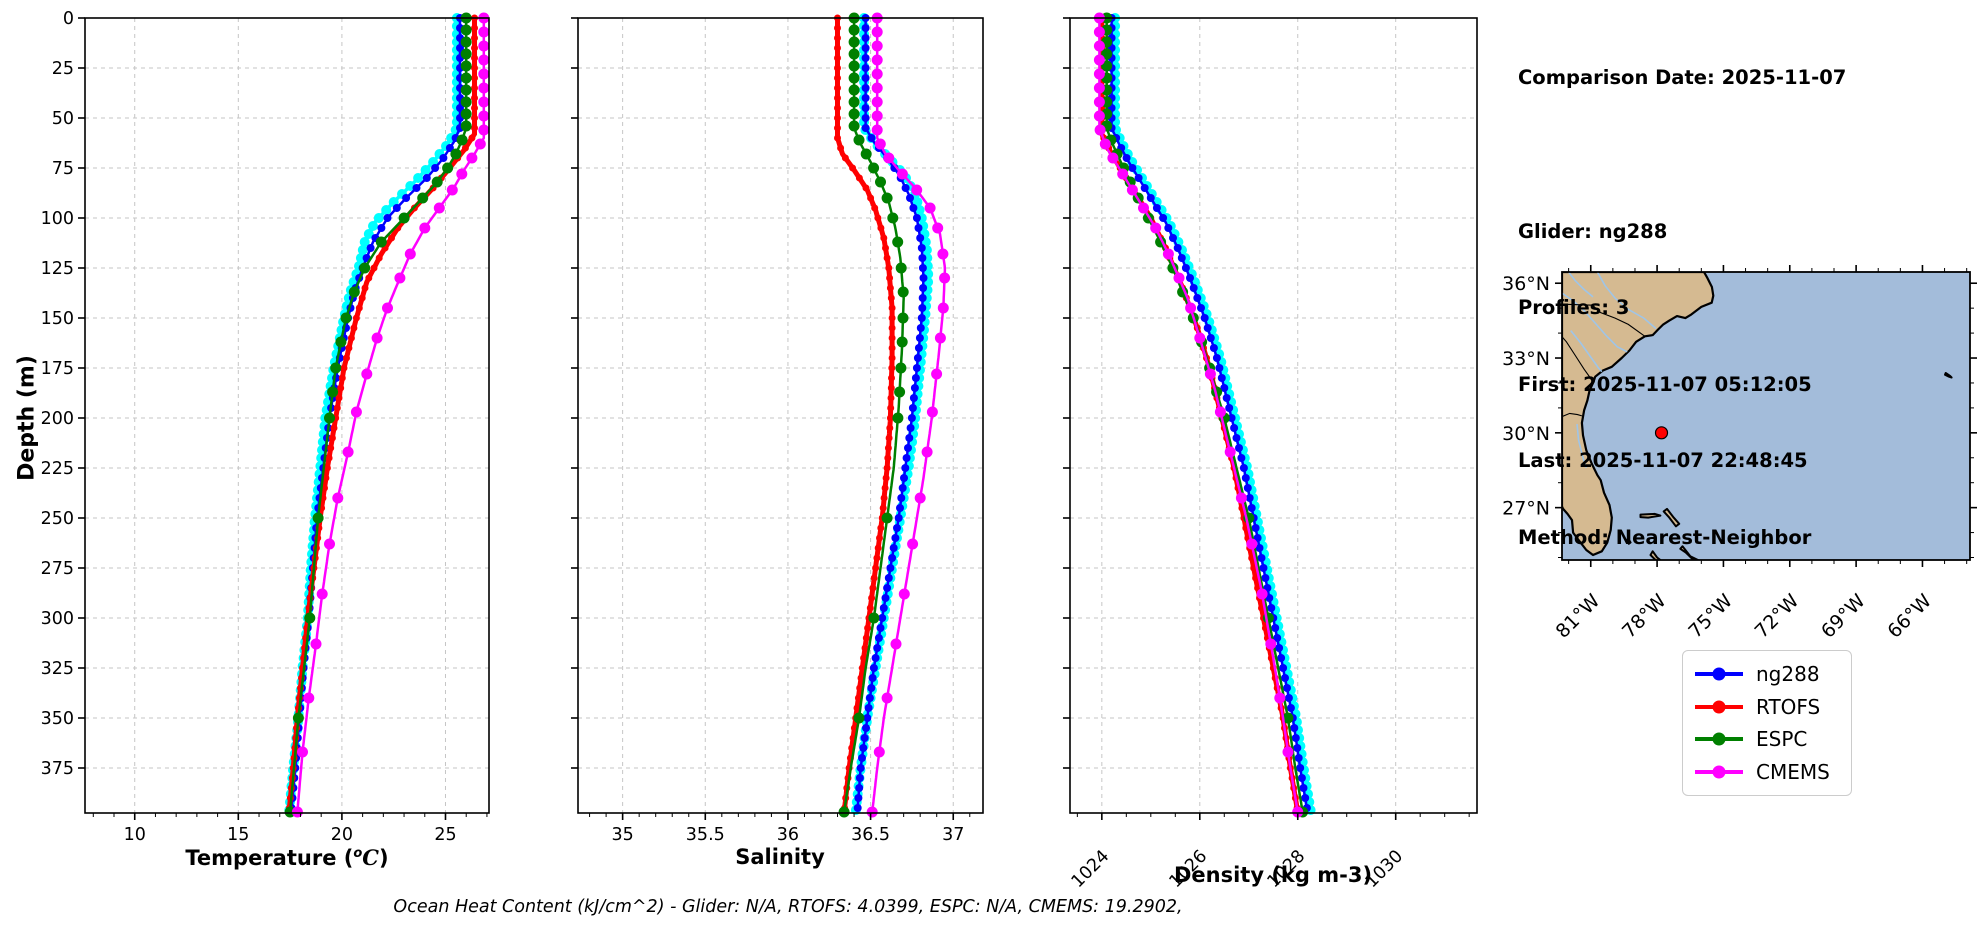 This screenshot has height=934, width=1978. Describe the element at coordinates (57, 369) in the screenshot. I see `depth-tick-label: 175` at that location.